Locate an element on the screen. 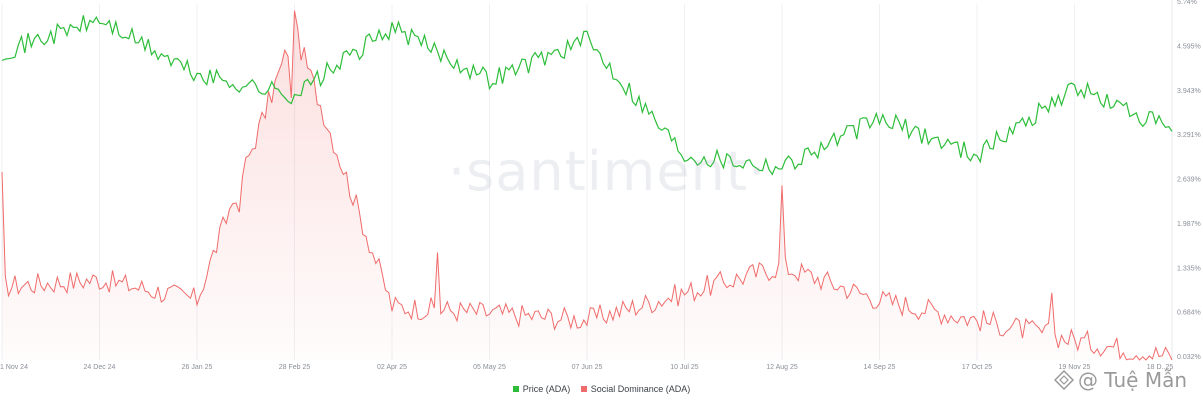 The image size is (1203, 405). legend-label-price: Price (ADA) is located at coordinates (546, 389).